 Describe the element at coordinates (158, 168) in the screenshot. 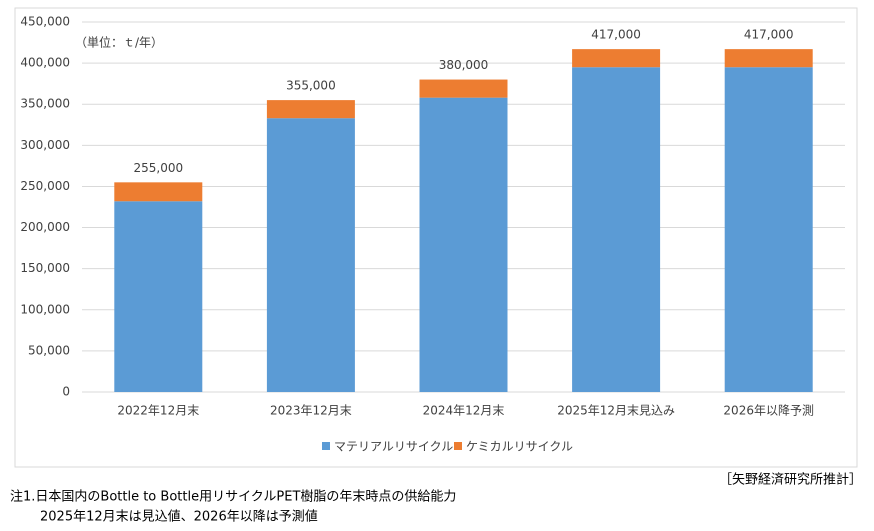

I see `total-label: 255,000` at that location.